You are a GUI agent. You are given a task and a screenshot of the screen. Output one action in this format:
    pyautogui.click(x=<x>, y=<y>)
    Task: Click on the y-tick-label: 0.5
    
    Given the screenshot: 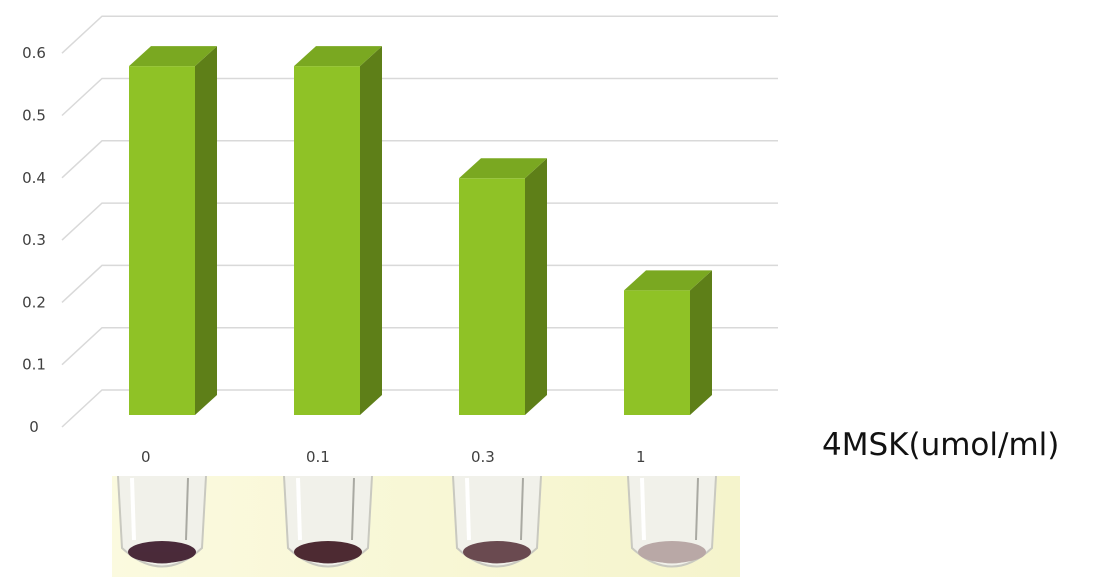 What is the action you would take?
    pyautogui.click(x=34, y=116)
    